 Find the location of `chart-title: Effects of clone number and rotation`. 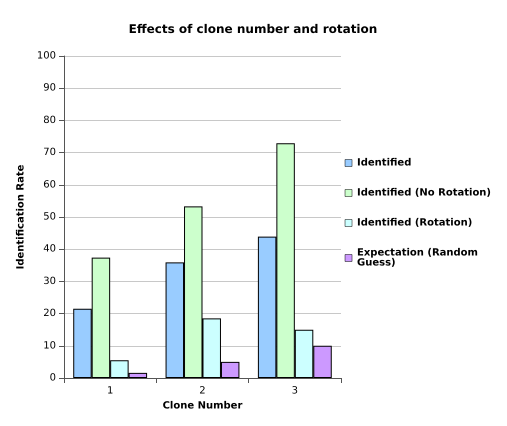

chart-title: Effects of clone number and rotation is located at coordinates (253, 29).